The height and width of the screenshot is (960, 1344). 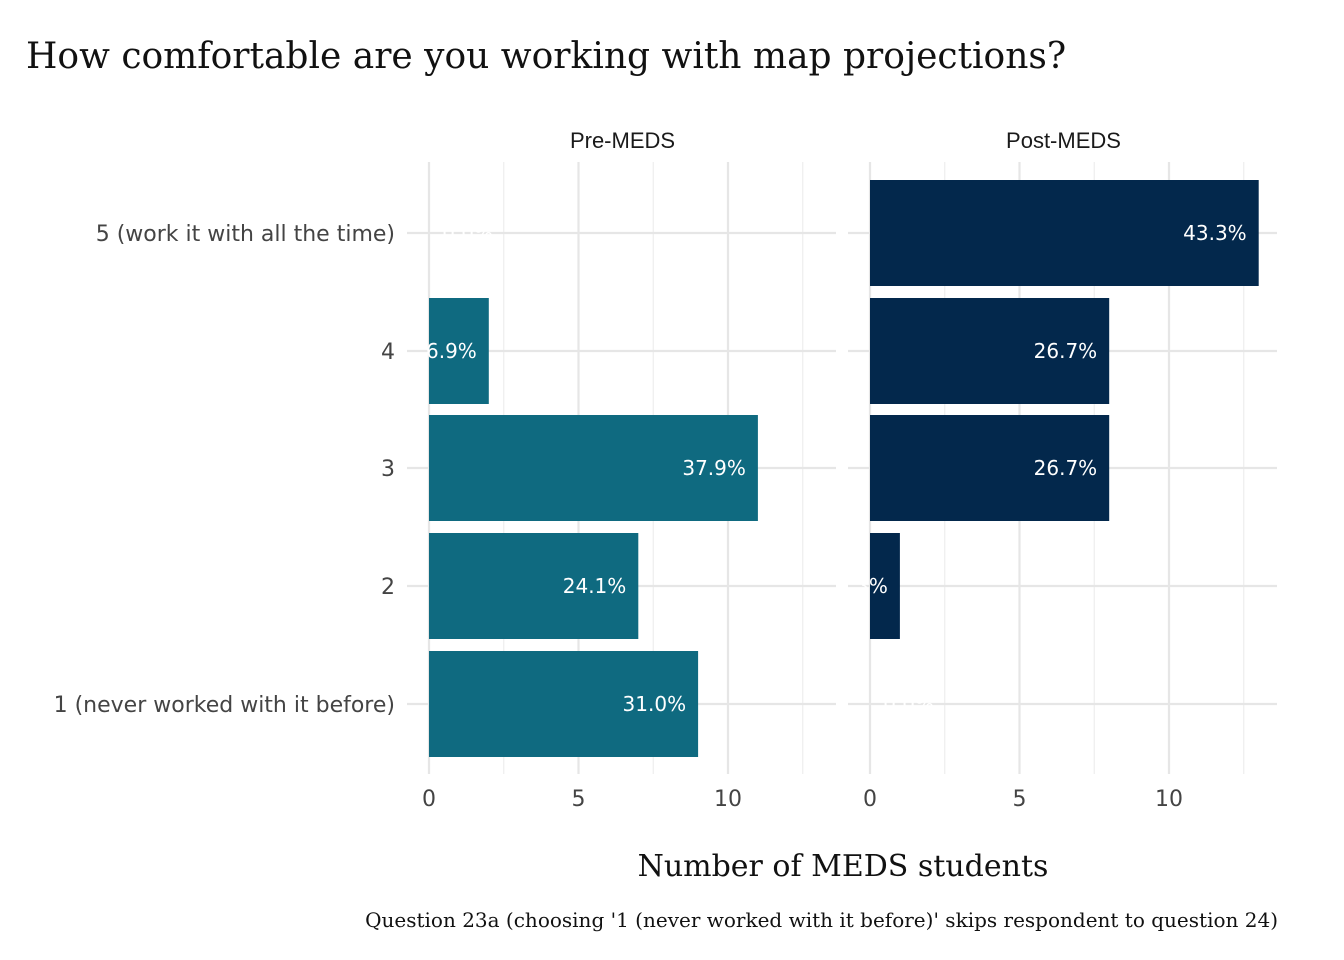 What do you see at coordinates (388, 587) in the screenshot?
I see `y-tick-label: 2` at bounding box center [388, 587].